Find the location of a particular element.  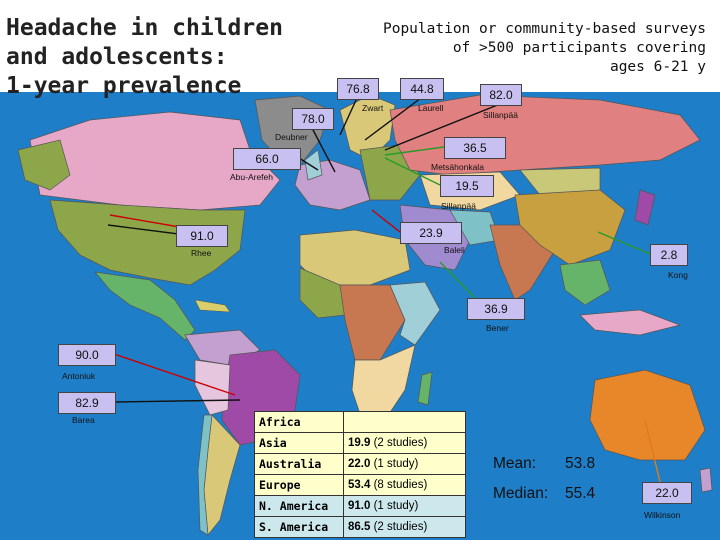

table-row-europe: Europe 53.4 (8 studies) is located at coordinates (360, 485).